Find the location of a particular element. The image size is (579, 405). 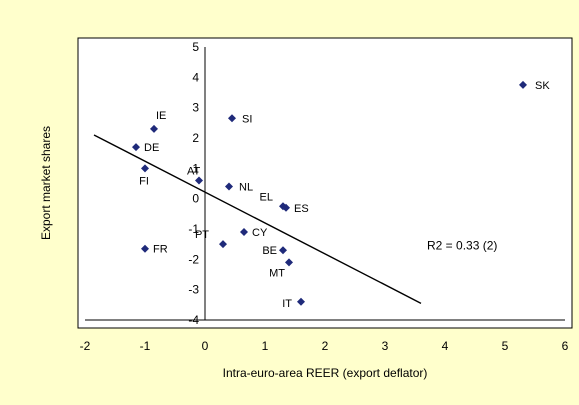

y-tick-label: -1 is located at coordinates (193, 229).